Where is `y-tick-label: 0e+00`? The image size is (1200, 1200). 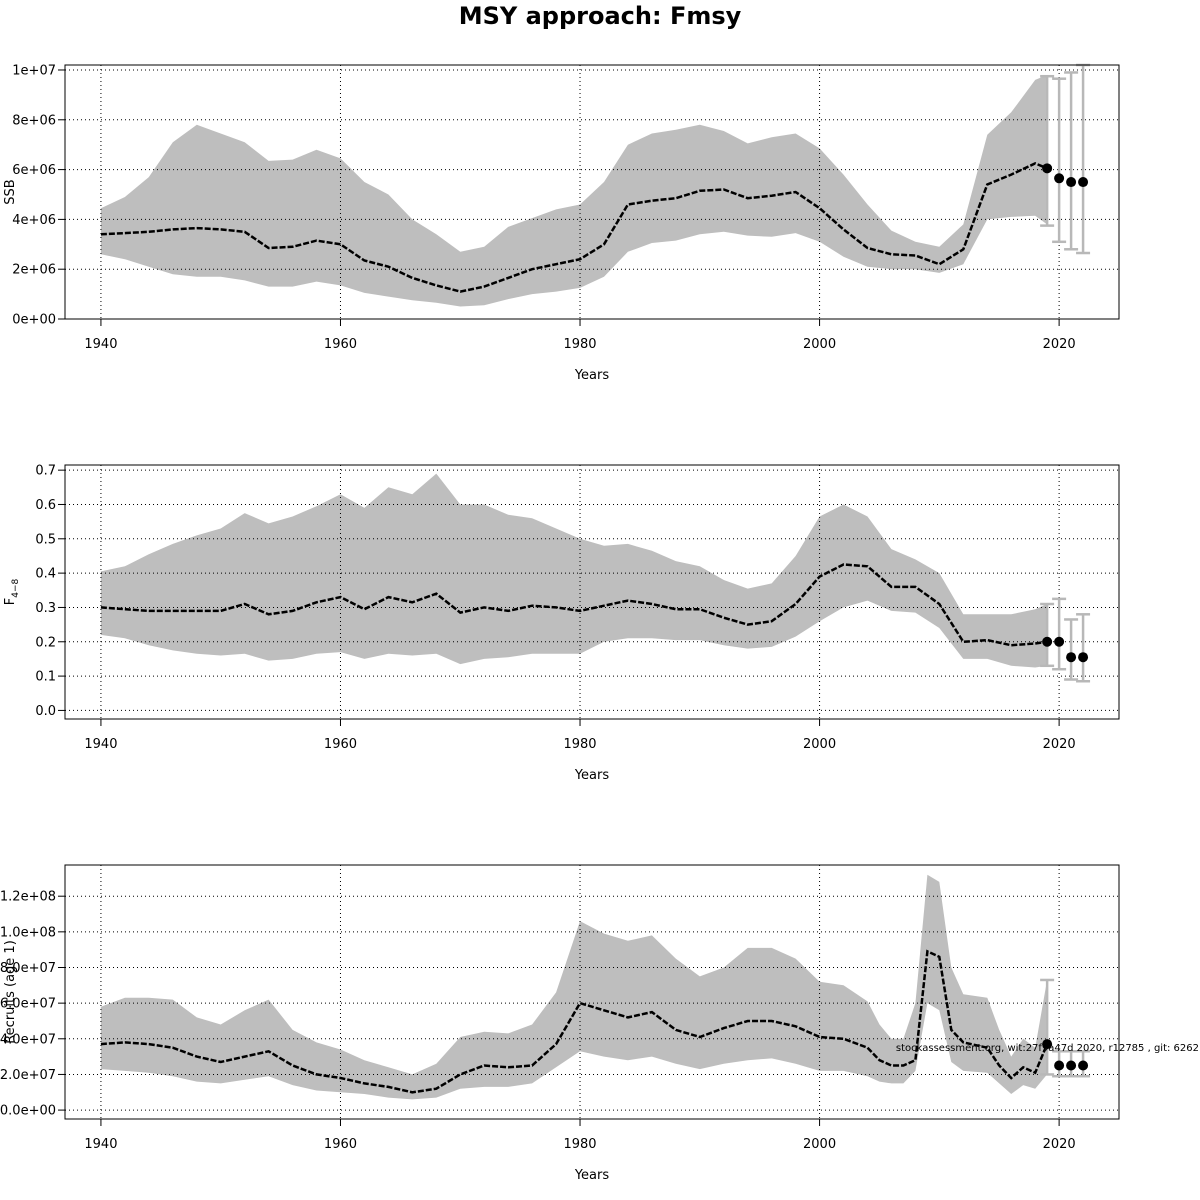
y-tick-label: 0e+00 is located at coordinates (34, 320).